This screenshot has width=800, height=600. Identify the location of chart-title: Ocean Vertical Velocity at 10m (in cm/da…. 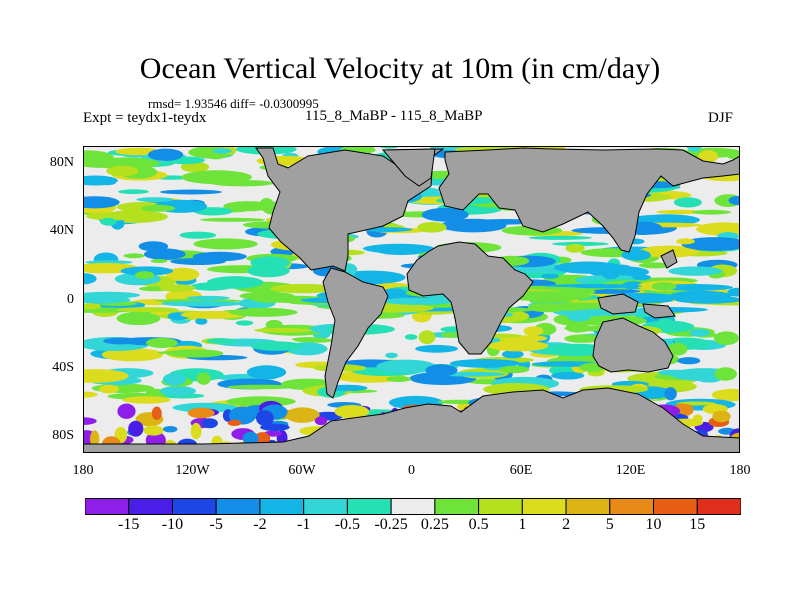
(400, 68).